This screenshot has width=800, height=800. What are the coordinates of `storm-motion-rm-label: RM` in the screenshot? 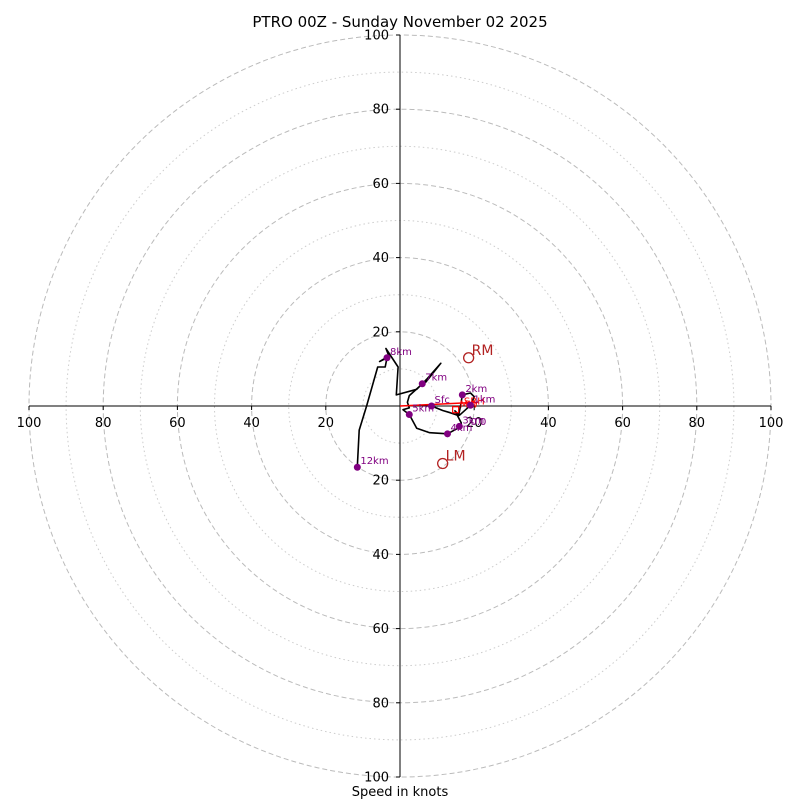 It's located at (483, 351).